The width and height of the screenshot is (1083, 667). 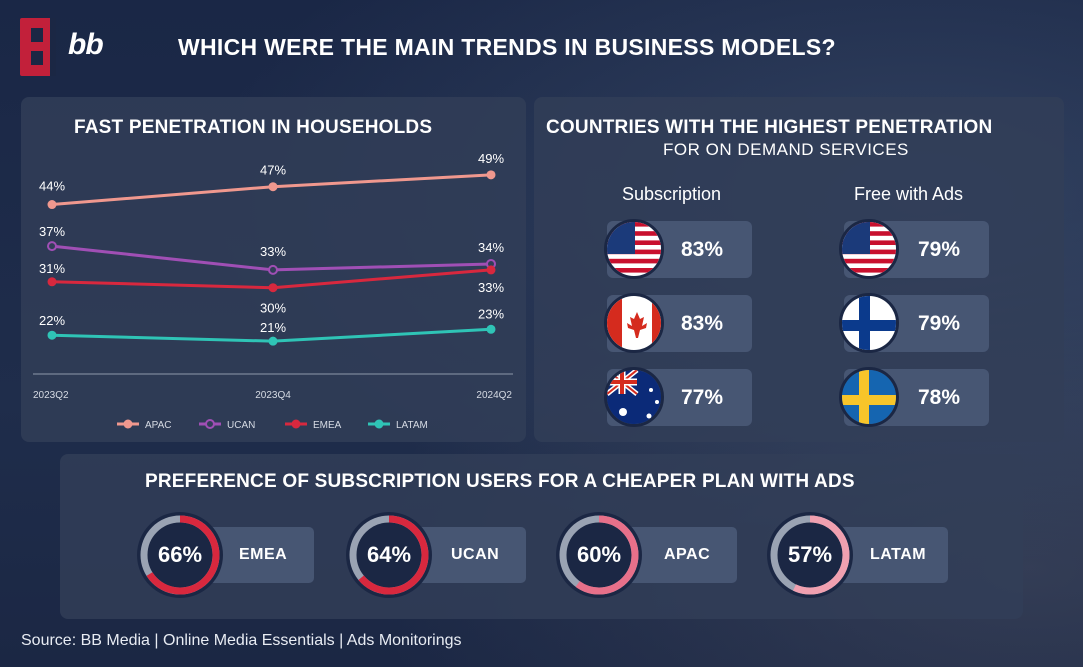 I want to click on apac-data-label: 47%, so click(x=273, y=170).